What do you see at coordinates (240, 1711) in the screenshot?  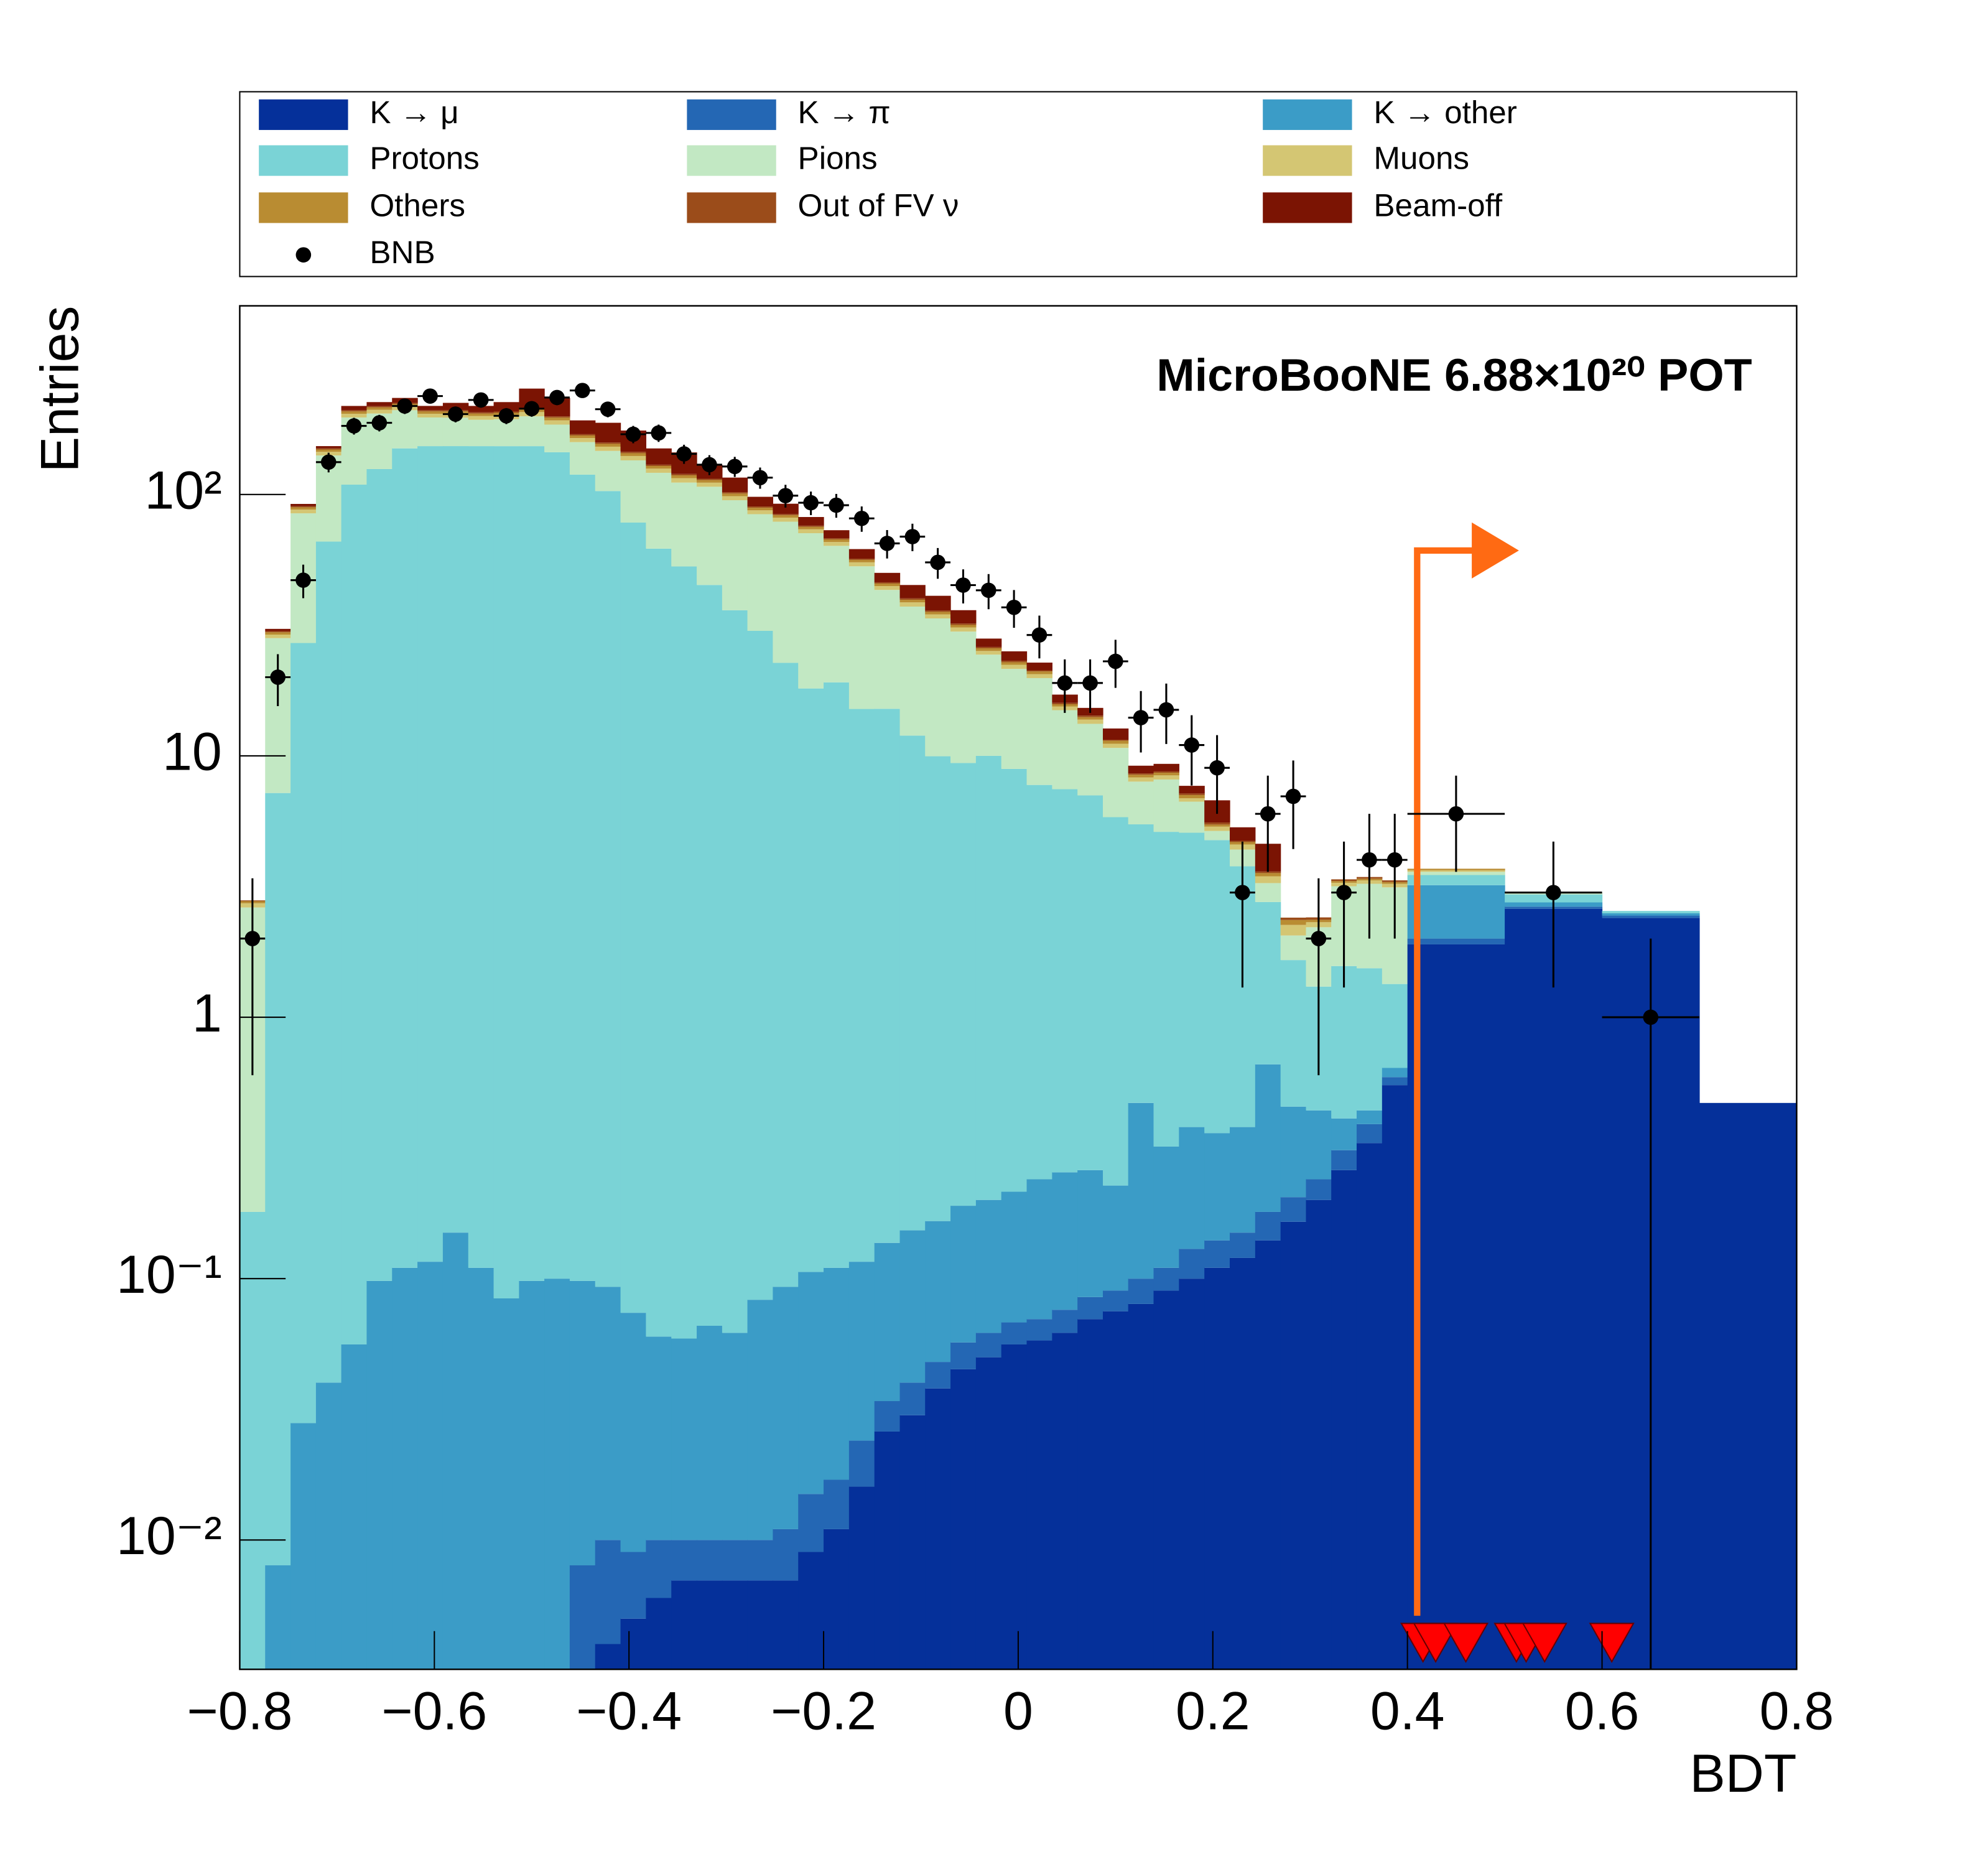 I see `x-tick-label: −0.8` at bounding box center [240, 1711].